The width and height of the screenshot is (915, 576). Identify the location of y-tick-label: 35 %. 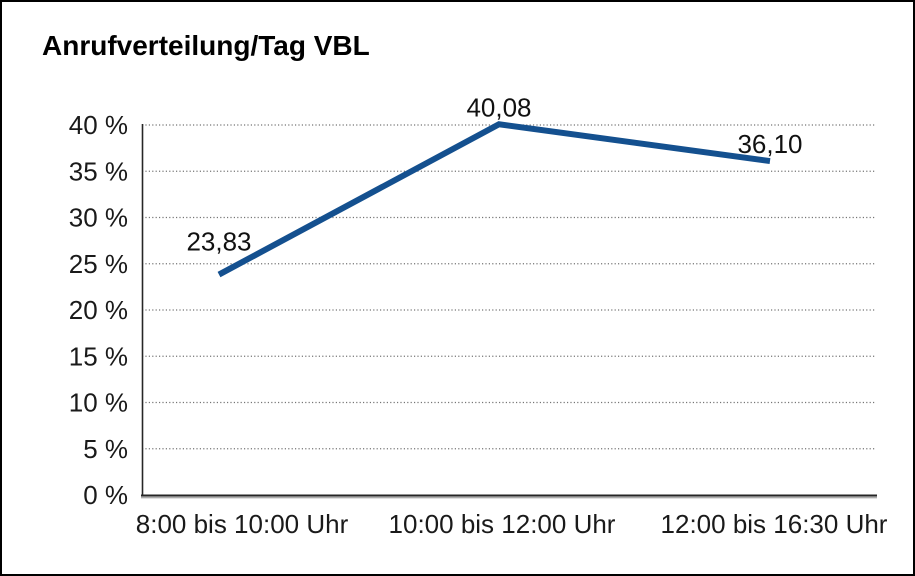
(98, 171).